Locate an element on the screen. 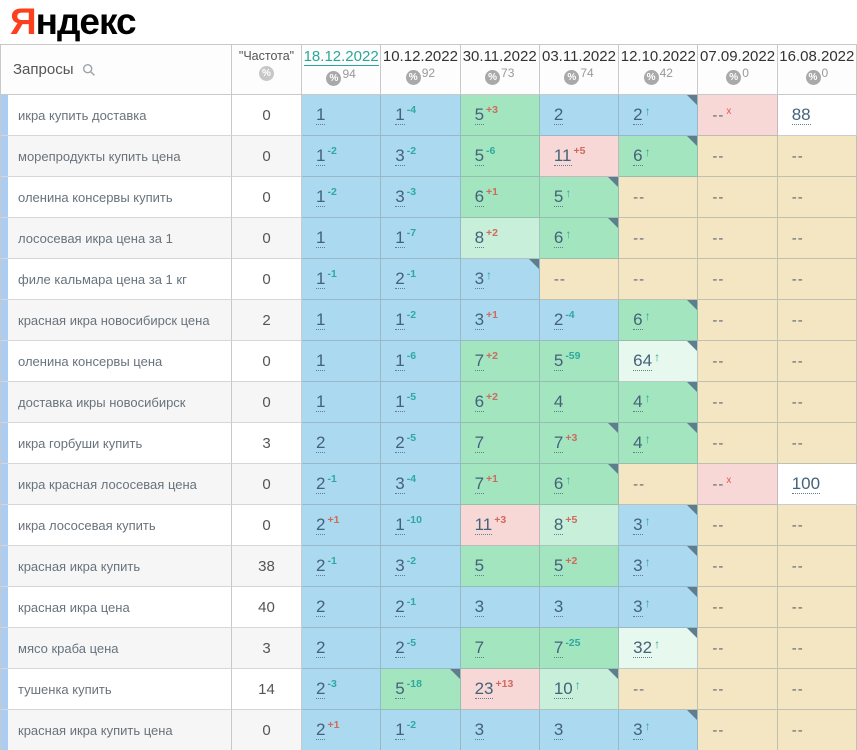  position-link: 100 is located at coordinates (806, 484).